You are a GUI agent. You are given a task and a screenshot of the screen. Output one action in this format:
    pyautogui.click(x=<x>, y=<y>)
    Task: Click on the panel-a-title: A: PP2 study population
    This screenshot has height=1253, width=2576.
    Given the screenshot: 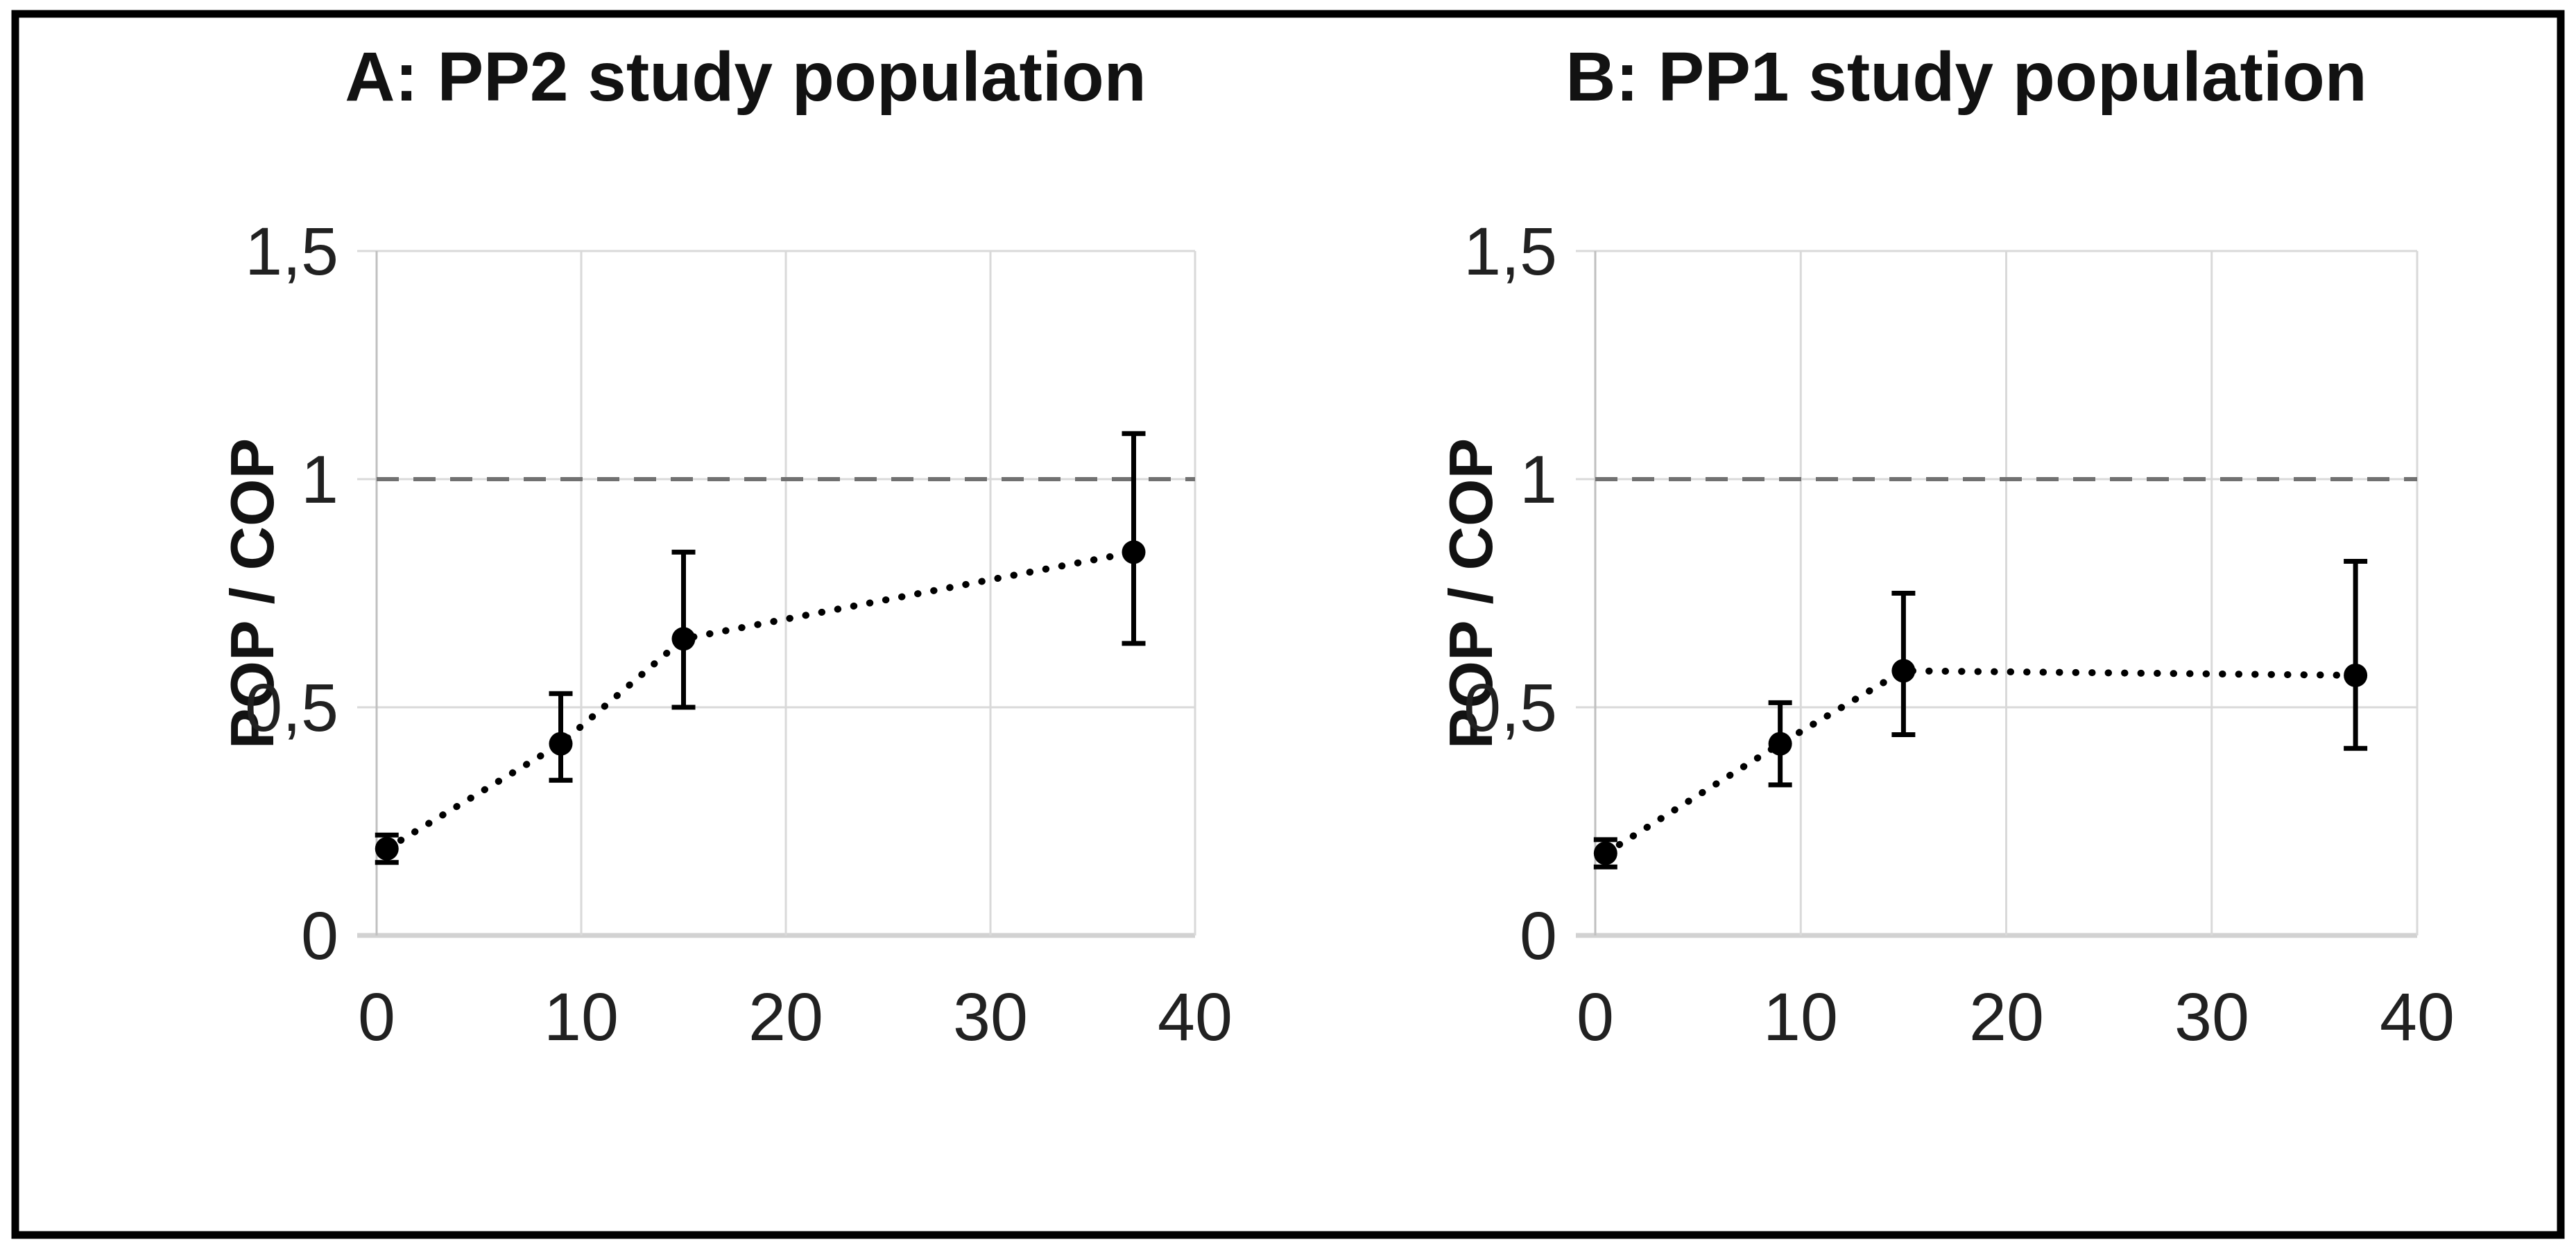 What is the action you would take?
    pyautogui.click(x=746, y=77)
    